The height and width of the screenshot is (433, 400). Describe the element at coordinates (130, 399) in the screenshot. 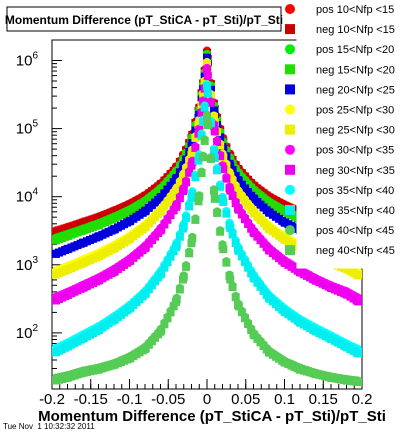

I see `x-tick-label: -0.1` at that location.